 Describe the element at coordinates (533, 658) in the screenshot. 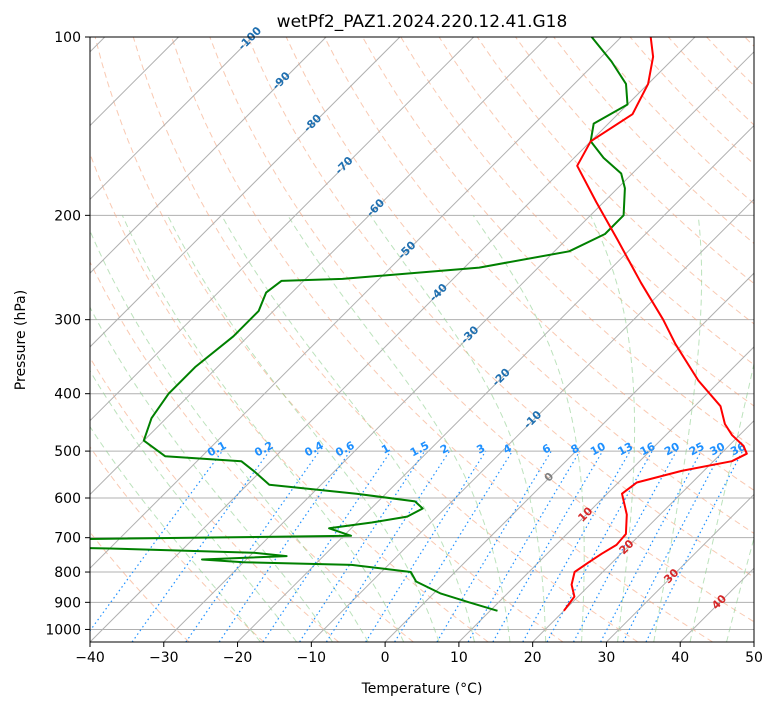

I see `x-tick-label: 20` at that location.